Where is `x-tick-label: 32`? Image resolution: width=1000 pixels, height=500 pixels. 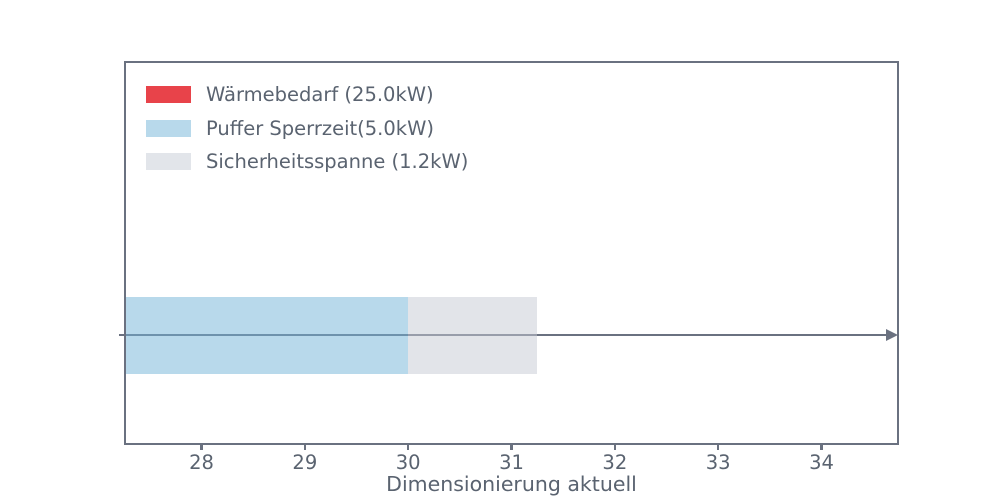 x-tick-label: 32 is located at coordinates (615, 462).